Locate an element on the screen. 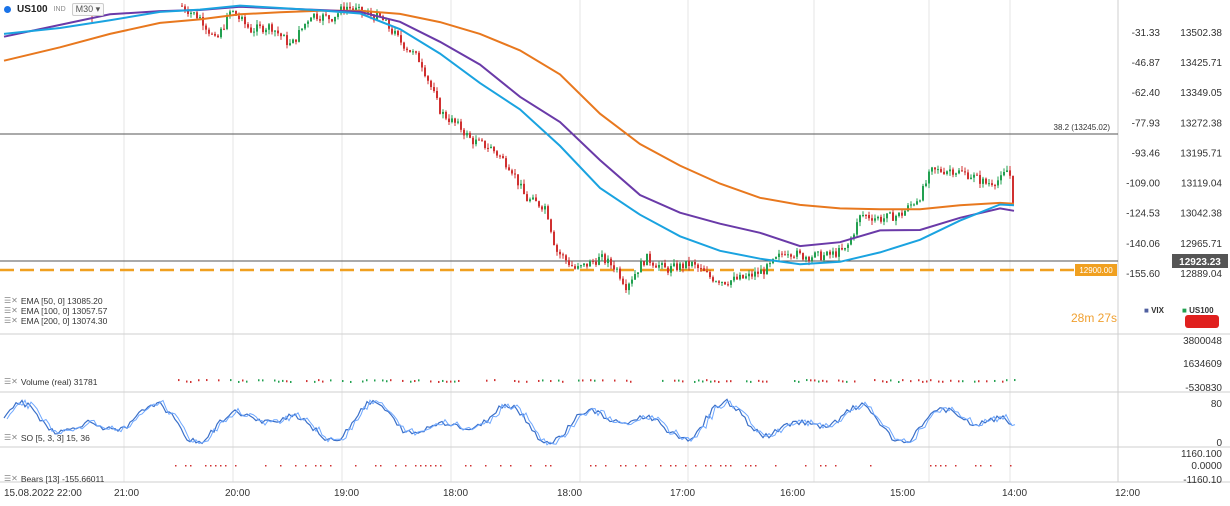 This screenshot has height=506, width=1230. points-tick-label: -124.53 is located at coordinates (1143, 214).